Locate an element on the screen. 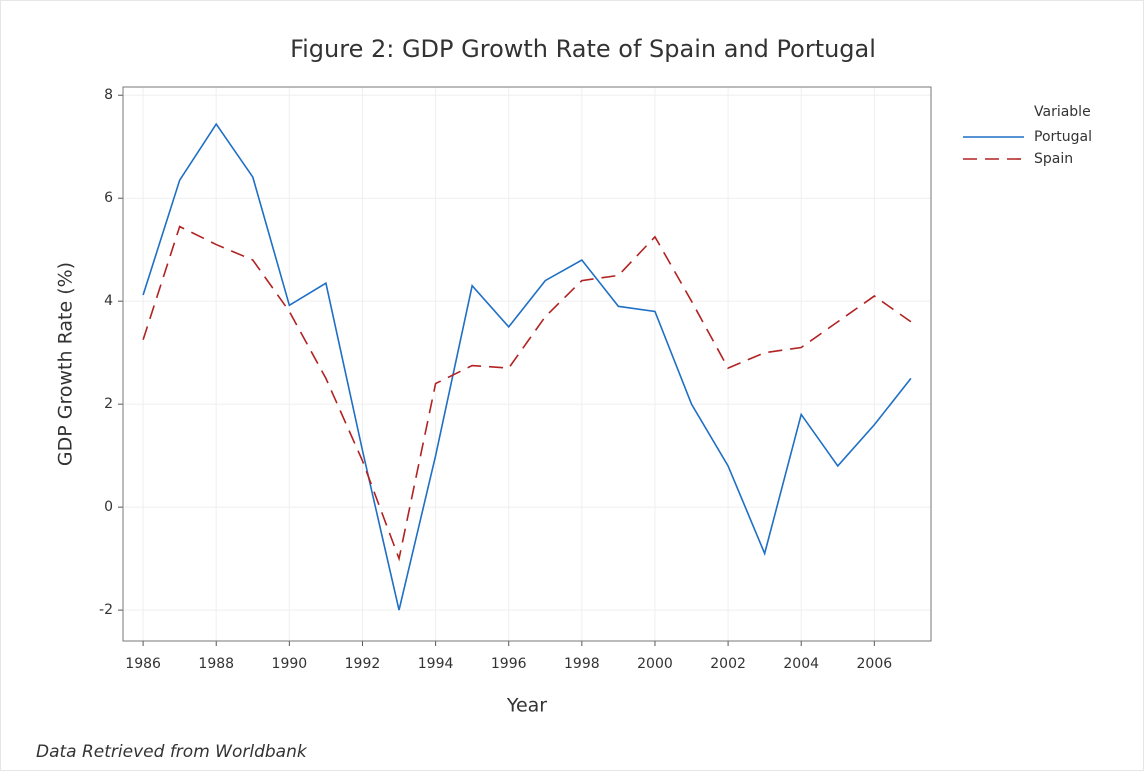 The width and height of the screenshot is (1144, 775). y-tick-label: -2 is located at coordinates (106, 610).